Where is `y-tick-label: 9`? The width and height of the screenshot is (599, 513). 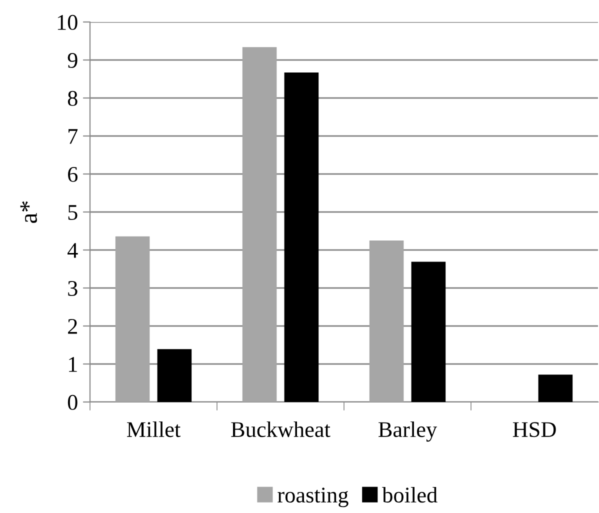
y-tick-label: 9 is located at coordinates (73, 60).